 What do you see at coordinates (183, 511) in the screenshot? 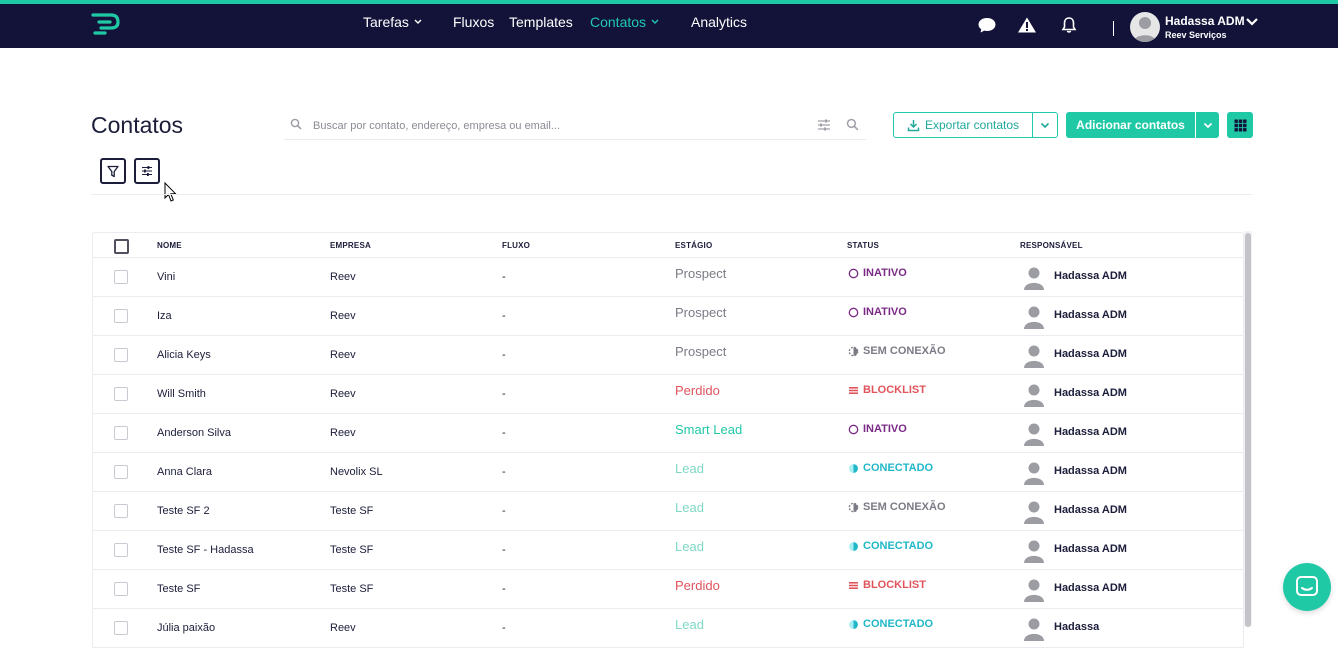
I see `contact-name: Teste SF 2` at bounding box center [183, 511].